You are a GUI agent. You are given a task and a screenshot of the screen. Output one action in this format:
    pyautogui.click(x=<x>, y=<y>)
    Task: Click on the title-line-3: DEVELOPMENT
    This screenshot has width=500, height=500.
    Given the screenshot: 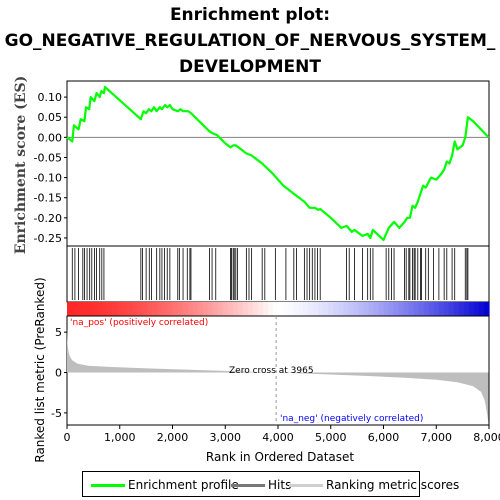 What is the action you would take?
    pyautogui.click(x=250, y=67)
    